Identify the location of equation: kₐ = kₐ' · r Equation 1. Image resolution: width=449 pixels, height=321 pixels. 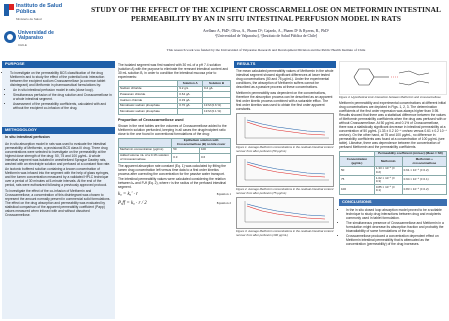
(174, 195).